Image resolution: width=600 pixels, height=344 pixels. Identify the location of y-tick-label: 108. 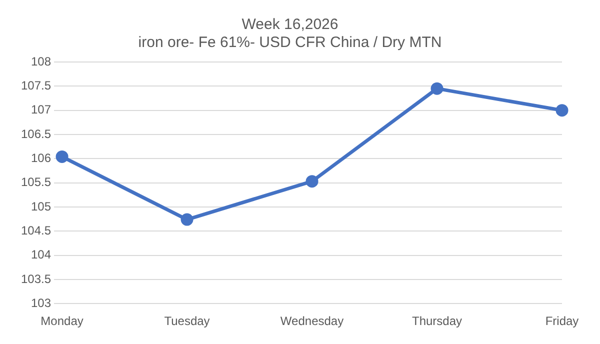
(41, 61).